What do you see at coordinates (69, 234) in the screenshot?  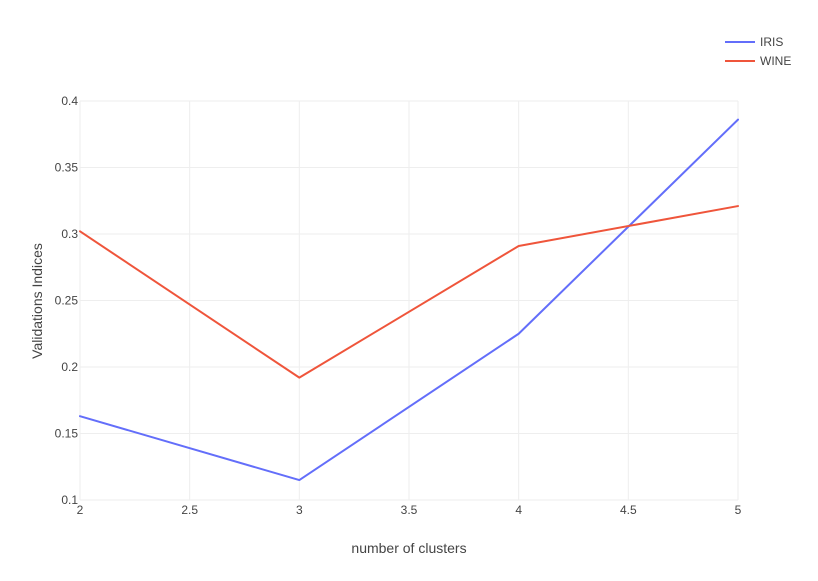 I see `y-tick-label: 0.3` at bounding box center [69, 234].